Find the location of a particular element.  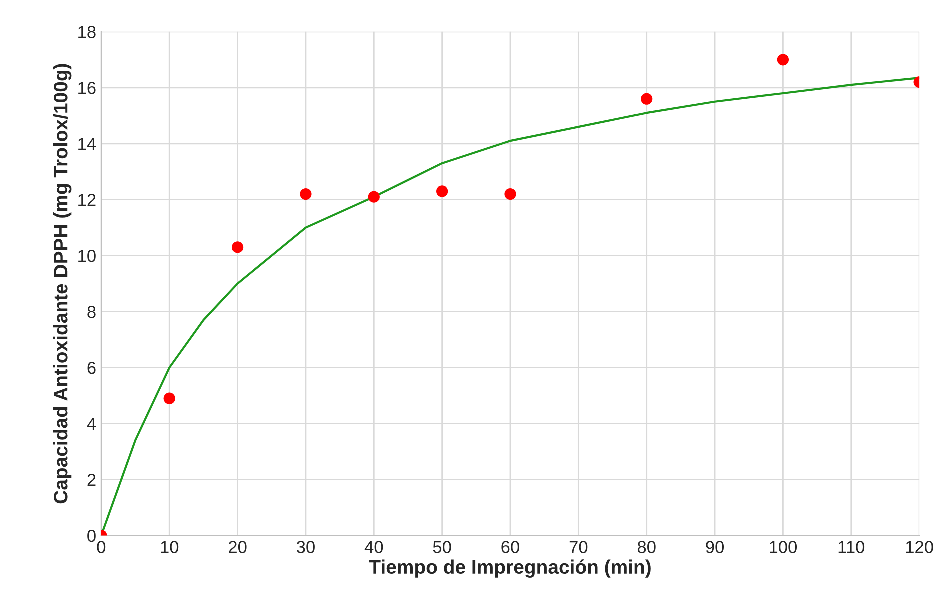

y-axis-title: Capacidad Antioxidante DPPH (mg Trolox/100g) is located at coordinates (63, 284).